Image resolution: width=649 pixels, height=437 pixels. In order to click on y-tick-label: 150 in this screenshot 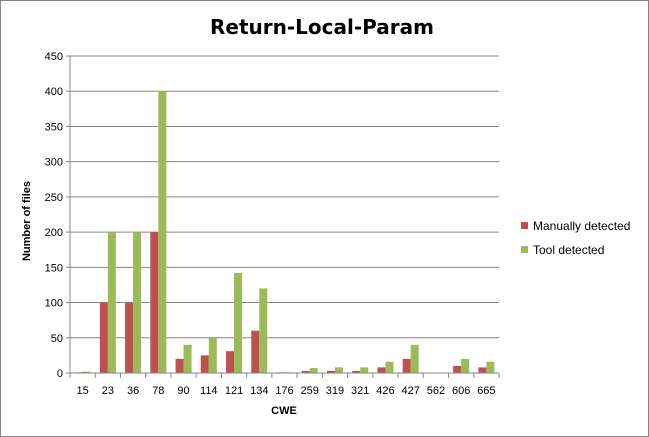, I will do `click(54, 268)`.